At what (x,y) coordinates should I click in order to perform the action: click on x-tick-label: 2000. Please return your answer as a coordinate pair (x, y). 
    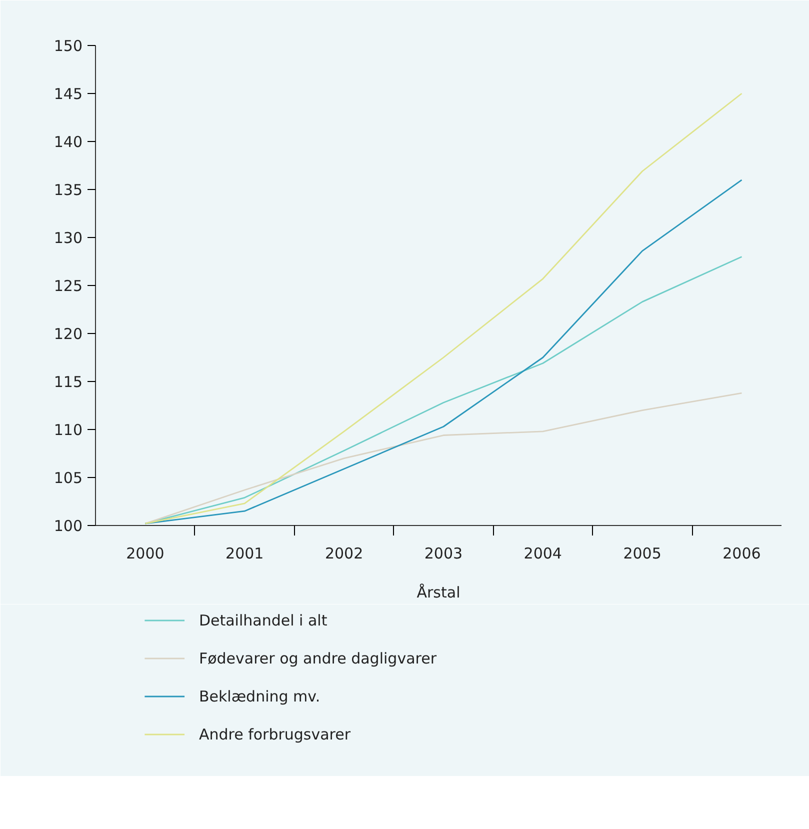
    Looking at the image, I should click on (145, 553).